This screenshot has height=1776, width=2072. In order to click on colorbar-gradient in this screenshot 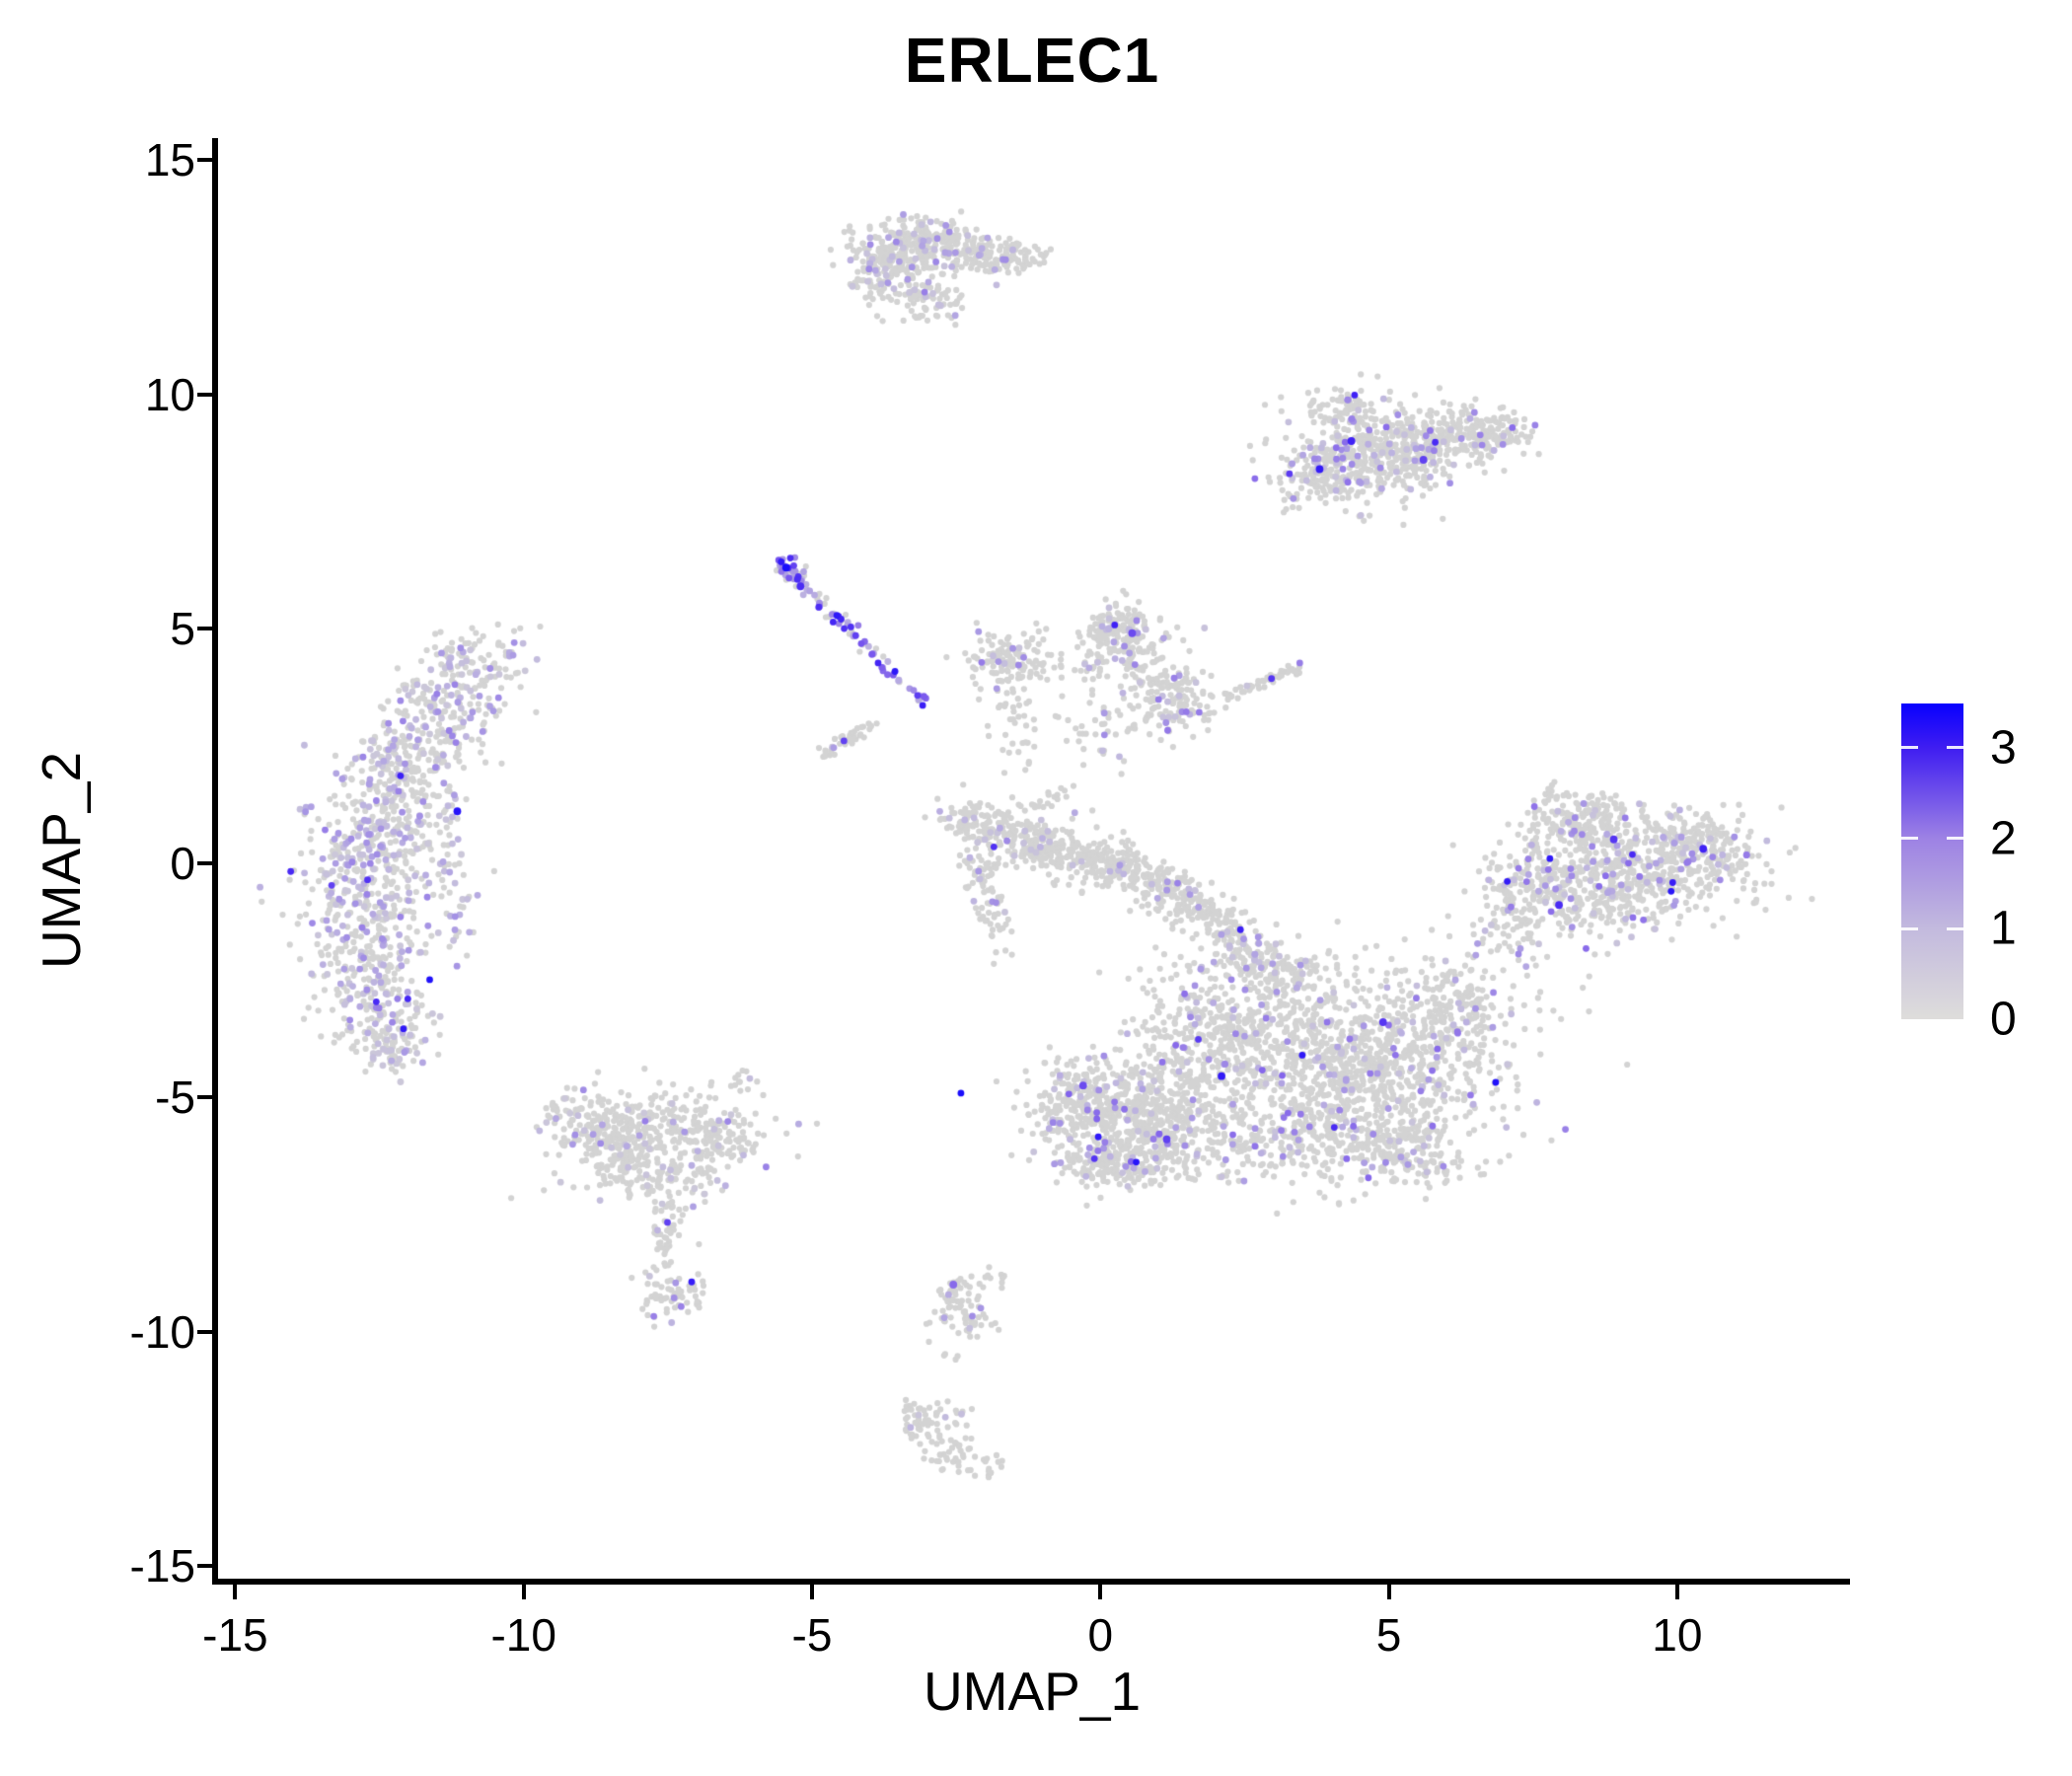, I will do `click(1932, 861)`.